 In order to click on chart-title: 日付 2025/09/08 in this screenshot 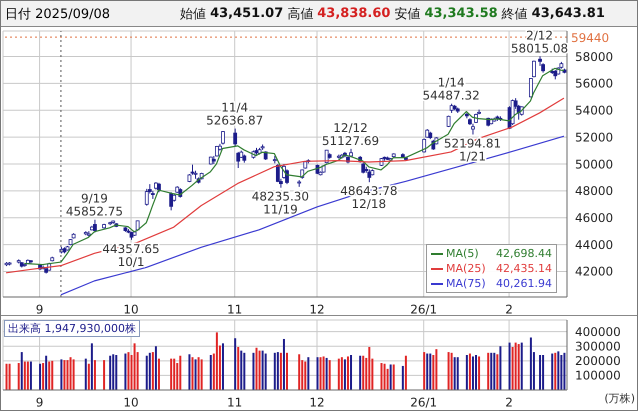, I will do `click(57, 14)`.